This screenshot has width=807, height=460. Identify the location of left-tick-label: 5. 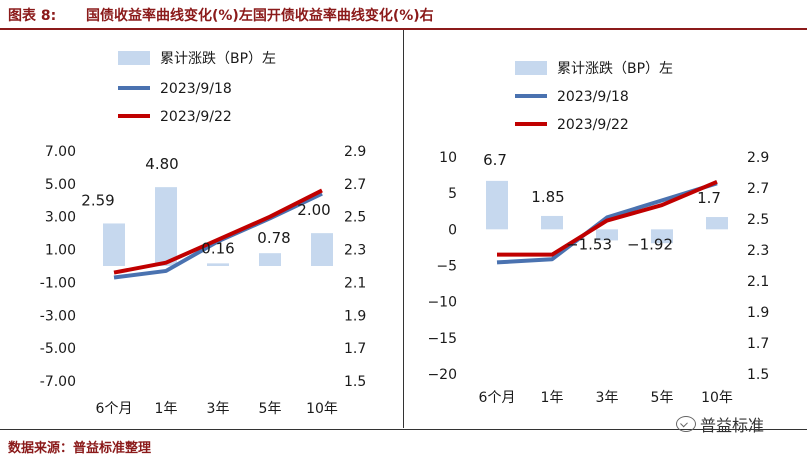
(452, 194).